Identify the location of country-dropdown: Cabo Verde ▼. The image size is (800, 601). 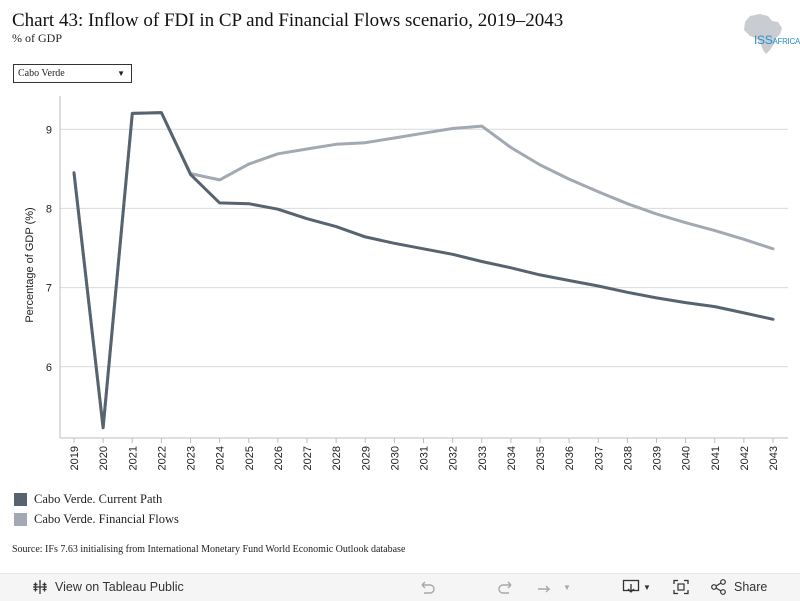
(72, 73).